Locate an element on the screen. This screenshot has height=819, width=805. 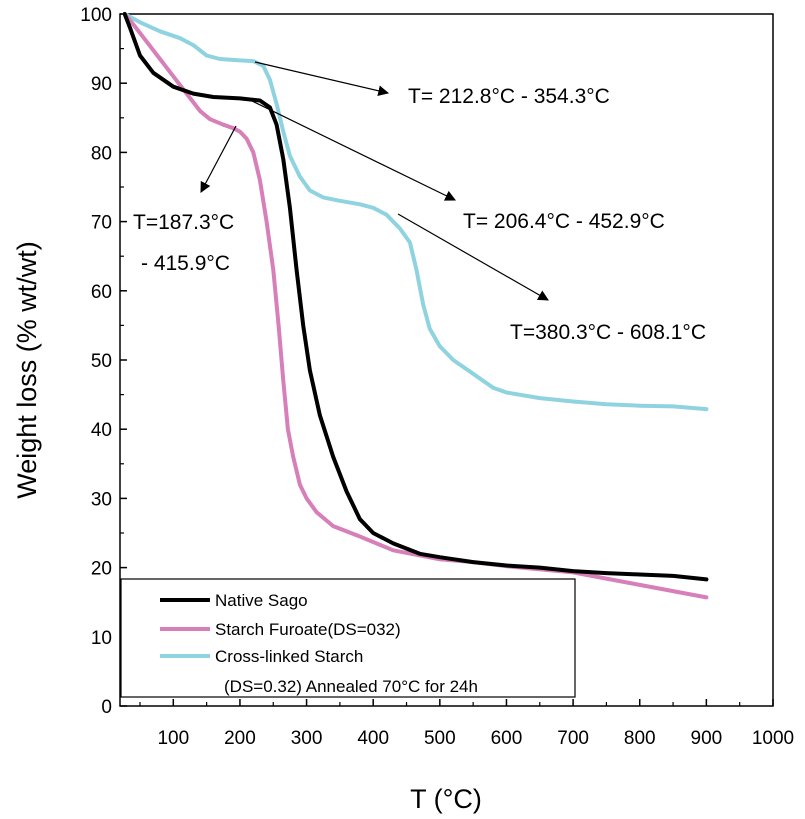
x-tick-label: 300 is located at coordinates (307, 738).